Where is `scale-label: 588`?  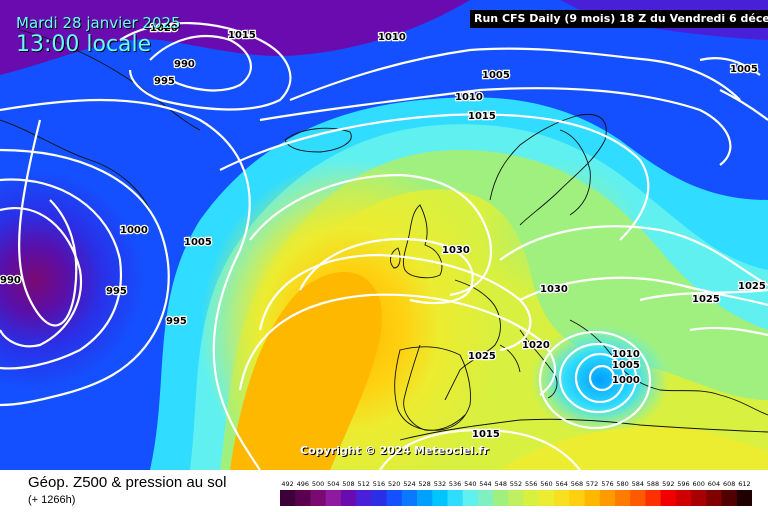 scale-label: 588 is located at coordinates (653, 484).